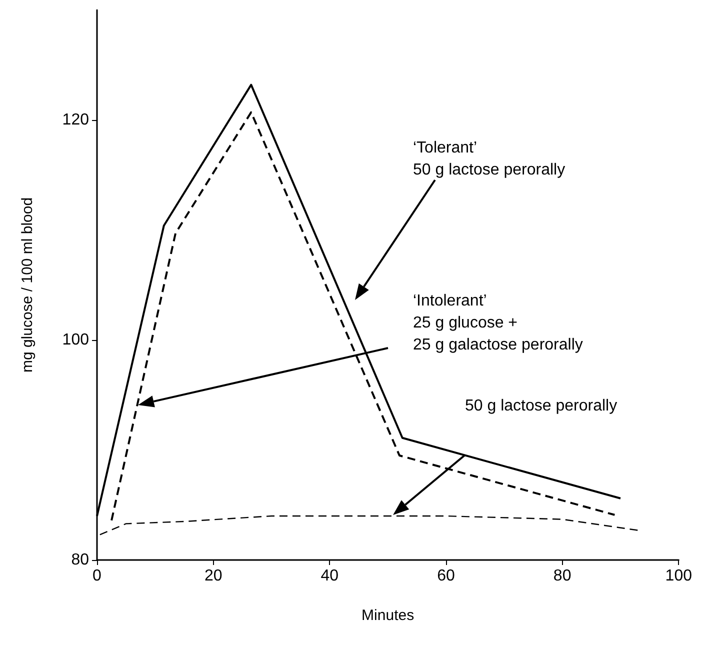 Image resolution: width=703 pixels, height=647 pixels. What do you see at coordinates (97, 576) in the screenshot?
I see `x-tick-label: 0` at bounding box center [97, 576].